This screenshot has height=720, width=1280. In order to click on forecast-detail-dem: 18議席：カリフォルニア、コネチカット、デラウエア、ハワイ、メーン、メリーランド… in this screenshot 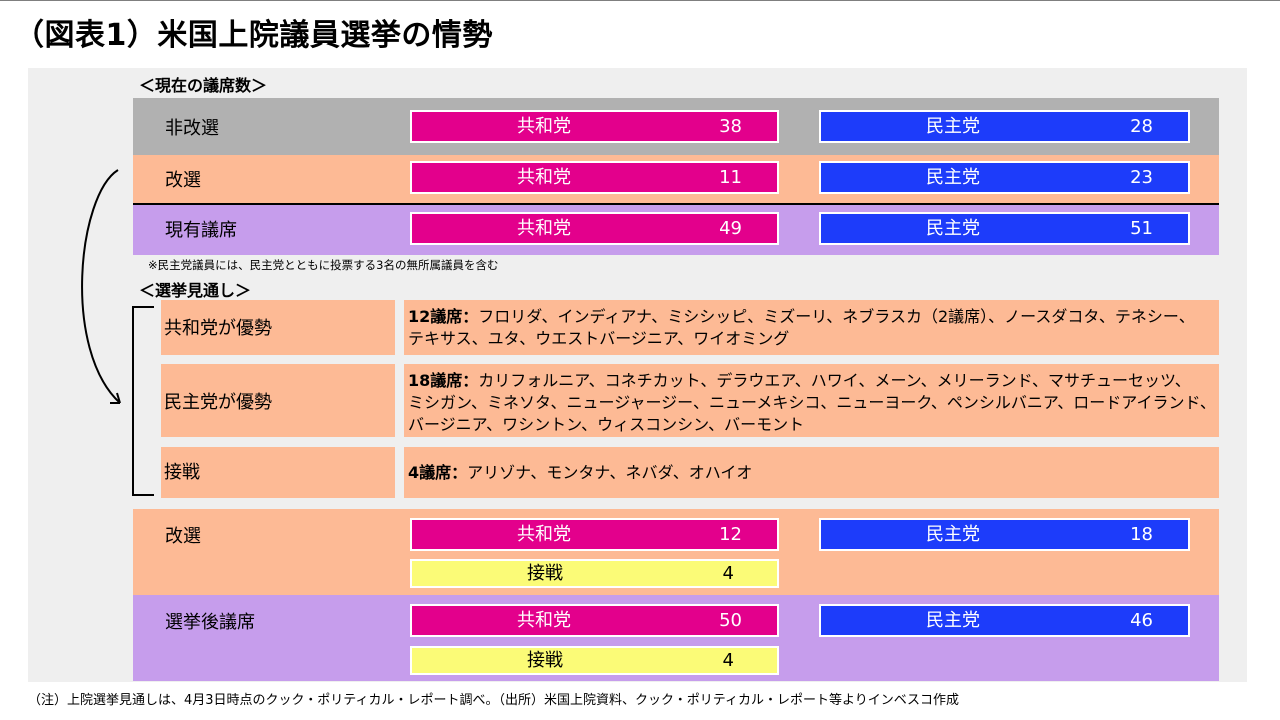, I will do `click(811, 400)`.